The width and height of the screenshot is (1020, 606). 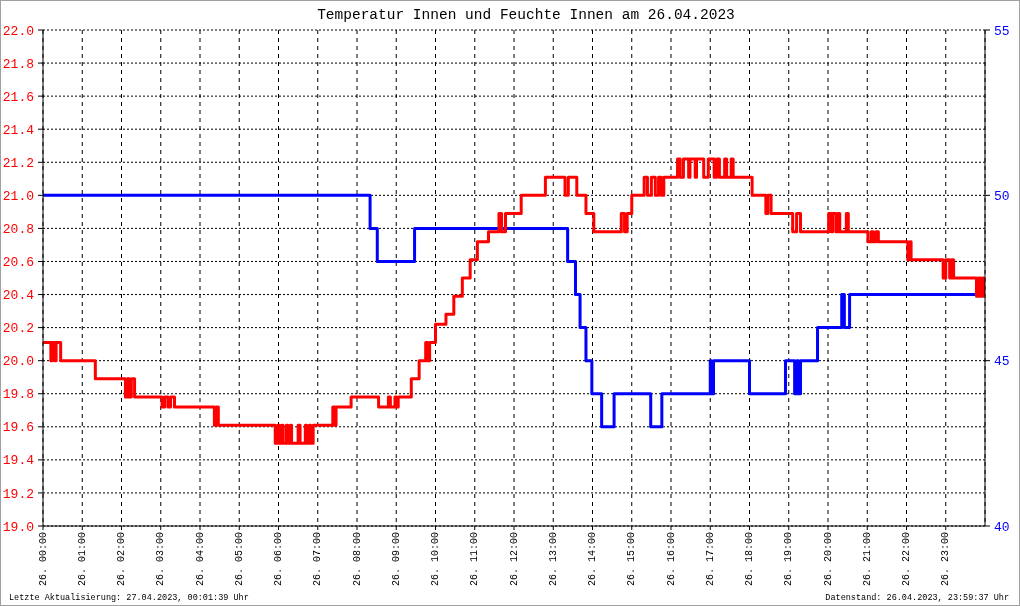 What do you see at coordinates (1002, 196) in the screenshot?
I see `y2-tick-label: 50` at bounding box center [1002, 196].